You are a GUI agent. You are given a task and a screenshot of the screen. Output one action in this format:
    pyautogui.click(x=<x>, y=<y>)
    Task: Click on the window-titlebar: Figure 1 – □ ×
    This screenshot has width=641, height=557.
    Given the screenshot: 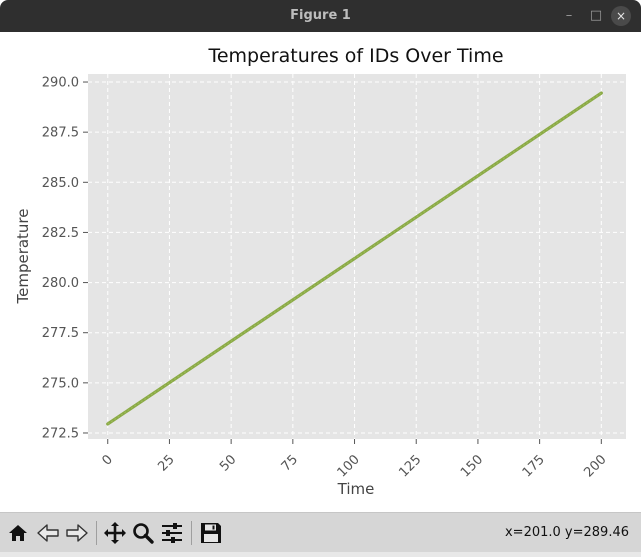 What is the action you would take?
    pyautogui.click(x=320, y=16)
    